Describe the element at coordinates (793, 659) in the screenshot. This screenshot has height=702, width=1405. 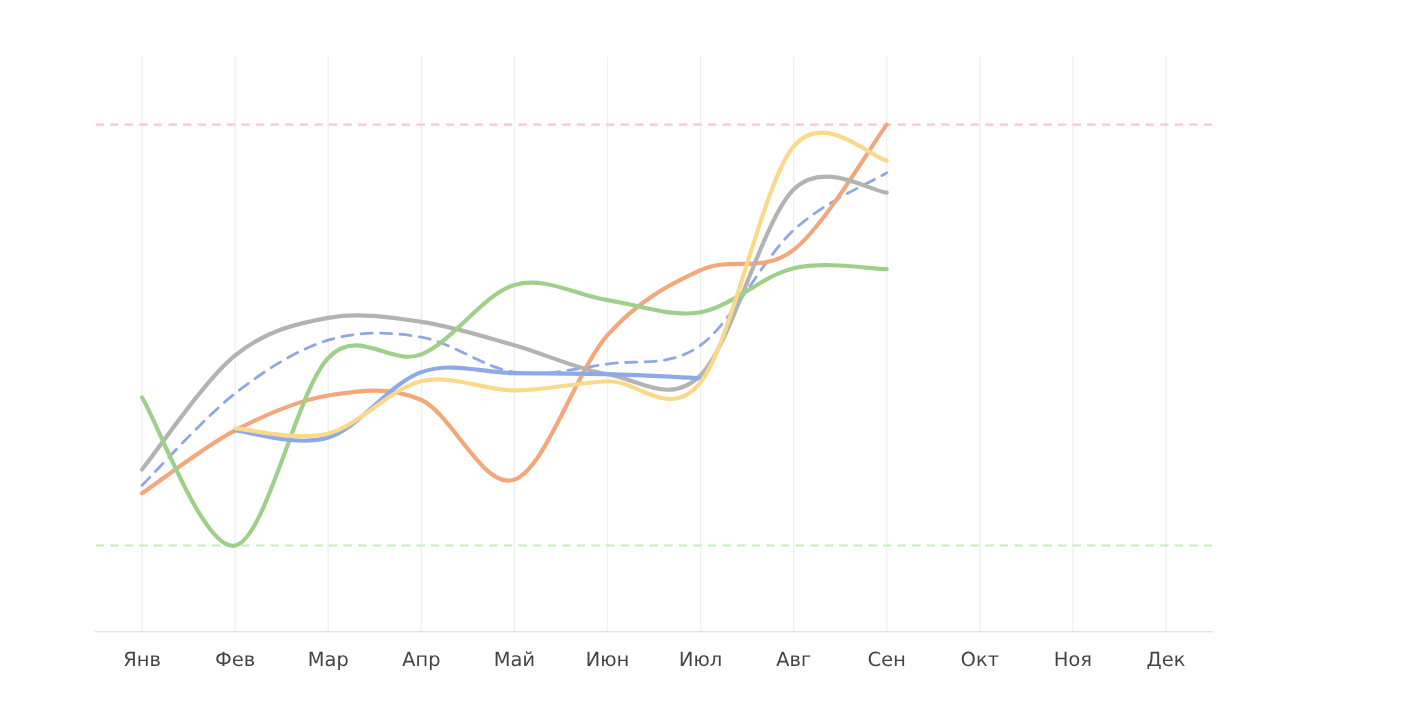
I see `x-tick-label: Авг` at that location.